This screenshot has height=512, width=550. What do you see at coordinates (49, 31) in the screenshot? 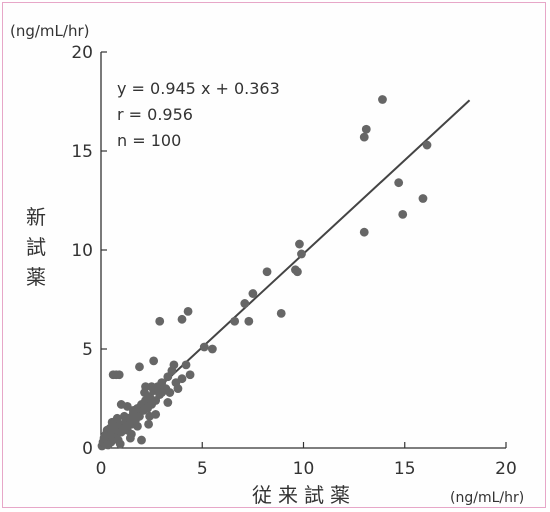
I see `y-unit-label: (ng/mL/hr)` at bounding box center [49, 31].